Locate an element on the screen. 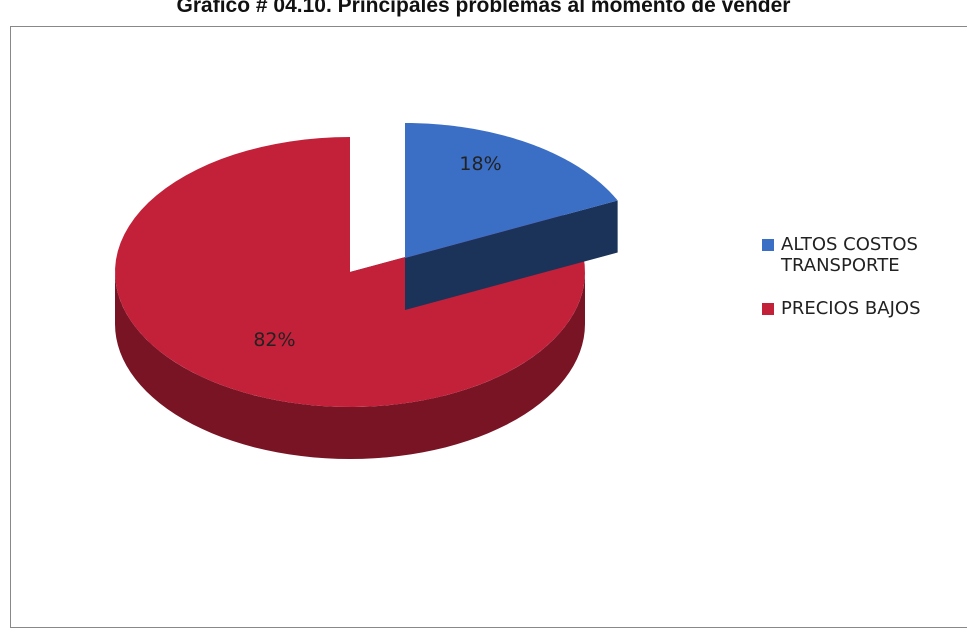 The height and width of the screenshot is (628, 967). legend-label: PRECIOS BAJOS is located at coordinates (851, 308).